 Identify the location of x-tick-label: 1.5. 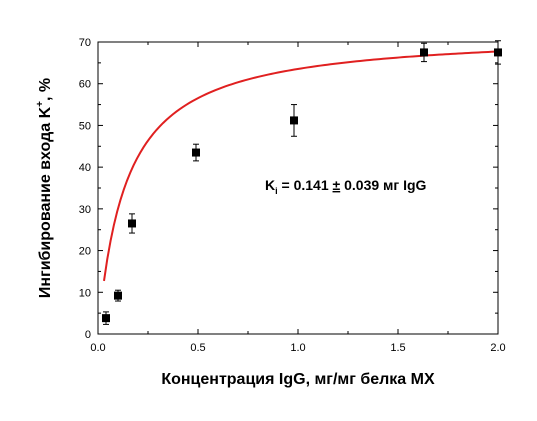
(397, 348).